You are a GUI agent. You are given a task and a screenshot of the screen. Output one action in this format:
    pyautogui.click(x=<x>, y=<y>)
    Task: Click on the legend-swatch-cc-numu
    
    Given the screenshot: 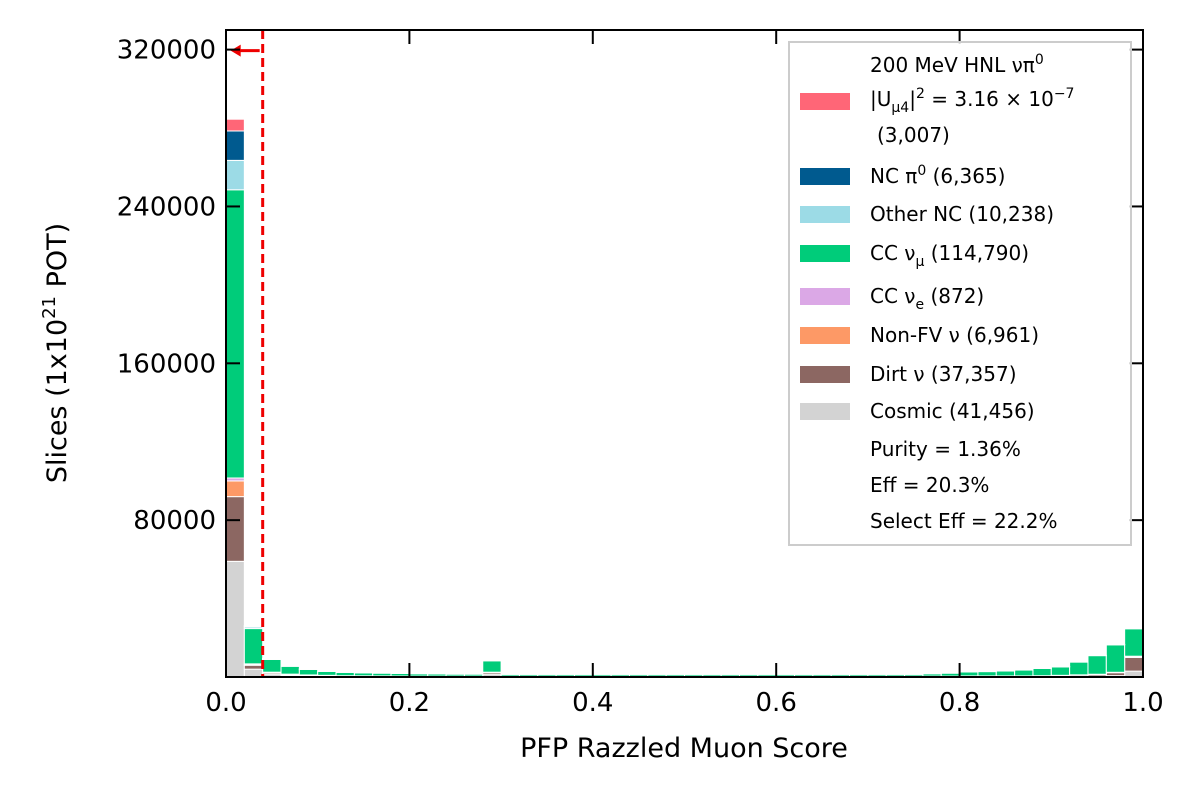 What is the action you would take?
    pyautogui.click(x=825, y=253)
    